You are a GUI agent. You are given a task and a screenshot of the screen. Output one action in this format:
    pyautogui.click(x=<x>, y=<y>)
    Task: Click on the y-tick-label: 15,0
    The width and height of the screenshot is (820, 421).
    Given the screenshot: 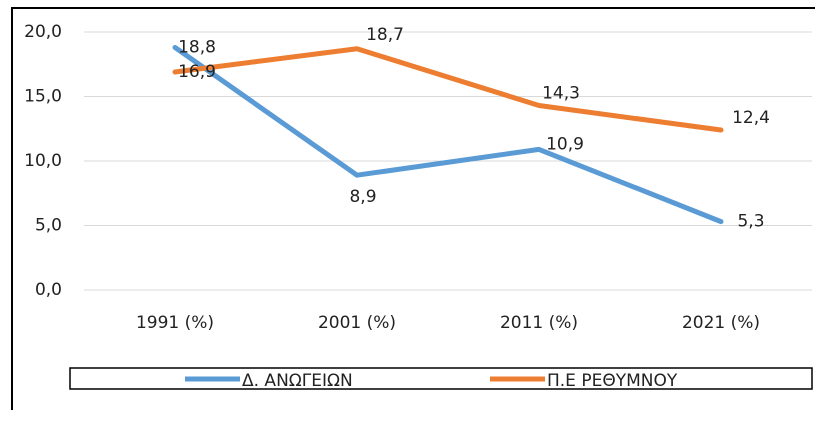 What is the action you would take?
    pyautogui.click(x=43, y=97)
    